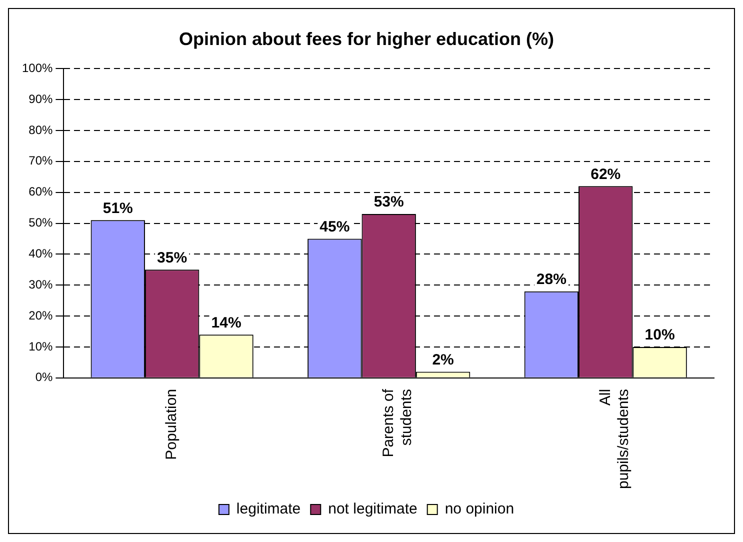  What do you see at coordinates (41, 223) in the screenshot?
I see `y-tick-label: 50%` at bounding box center [41, 223].